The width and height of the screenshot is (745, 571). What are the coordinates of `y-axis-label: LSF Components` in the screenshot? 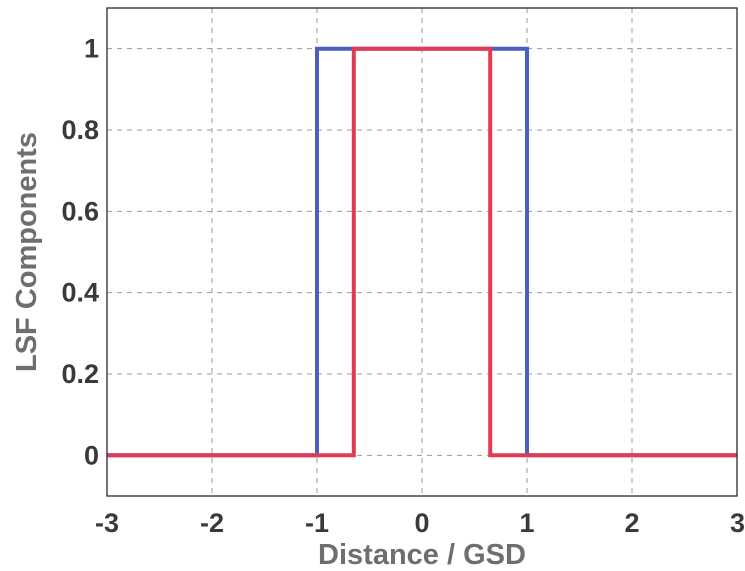 It's located at (27, 252).